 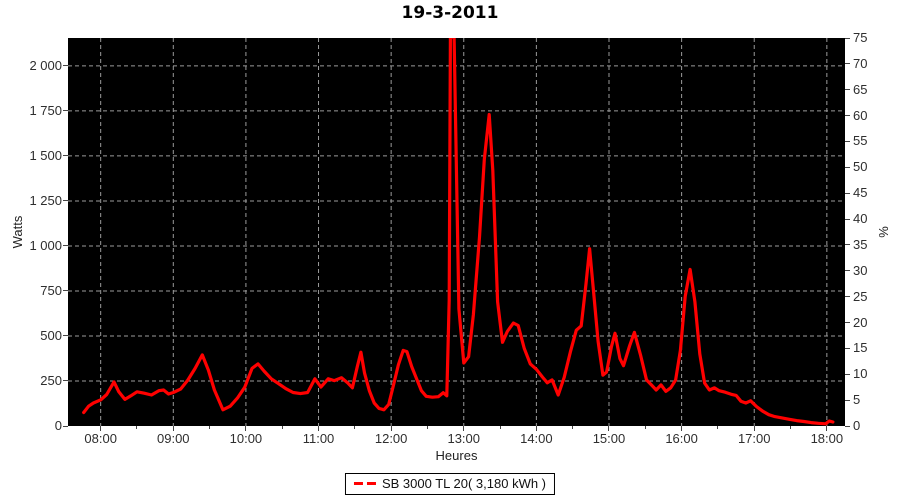 I want to click on legend: SB 3000 TL 20( 3,180 kWh ), so click(x=450, y=484).